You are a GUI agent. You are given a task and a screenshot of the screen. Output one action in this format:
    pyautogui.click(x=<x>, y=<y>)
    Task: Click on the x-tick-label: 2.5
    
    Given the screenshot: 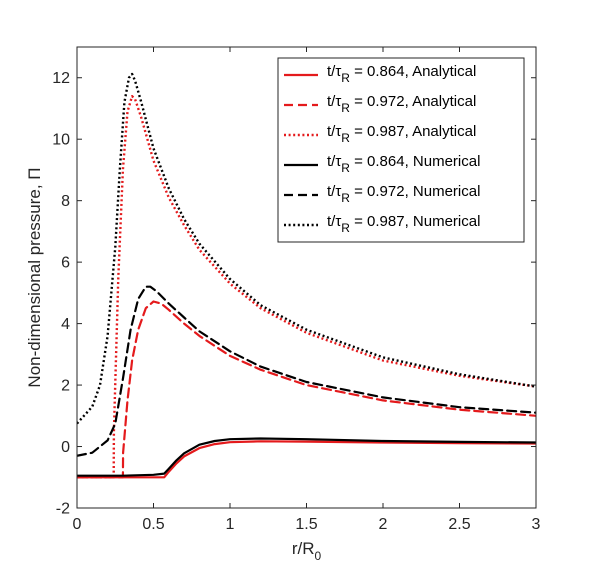 What is the action you would take?
    pyautogui.click(x=459, y=524)
    